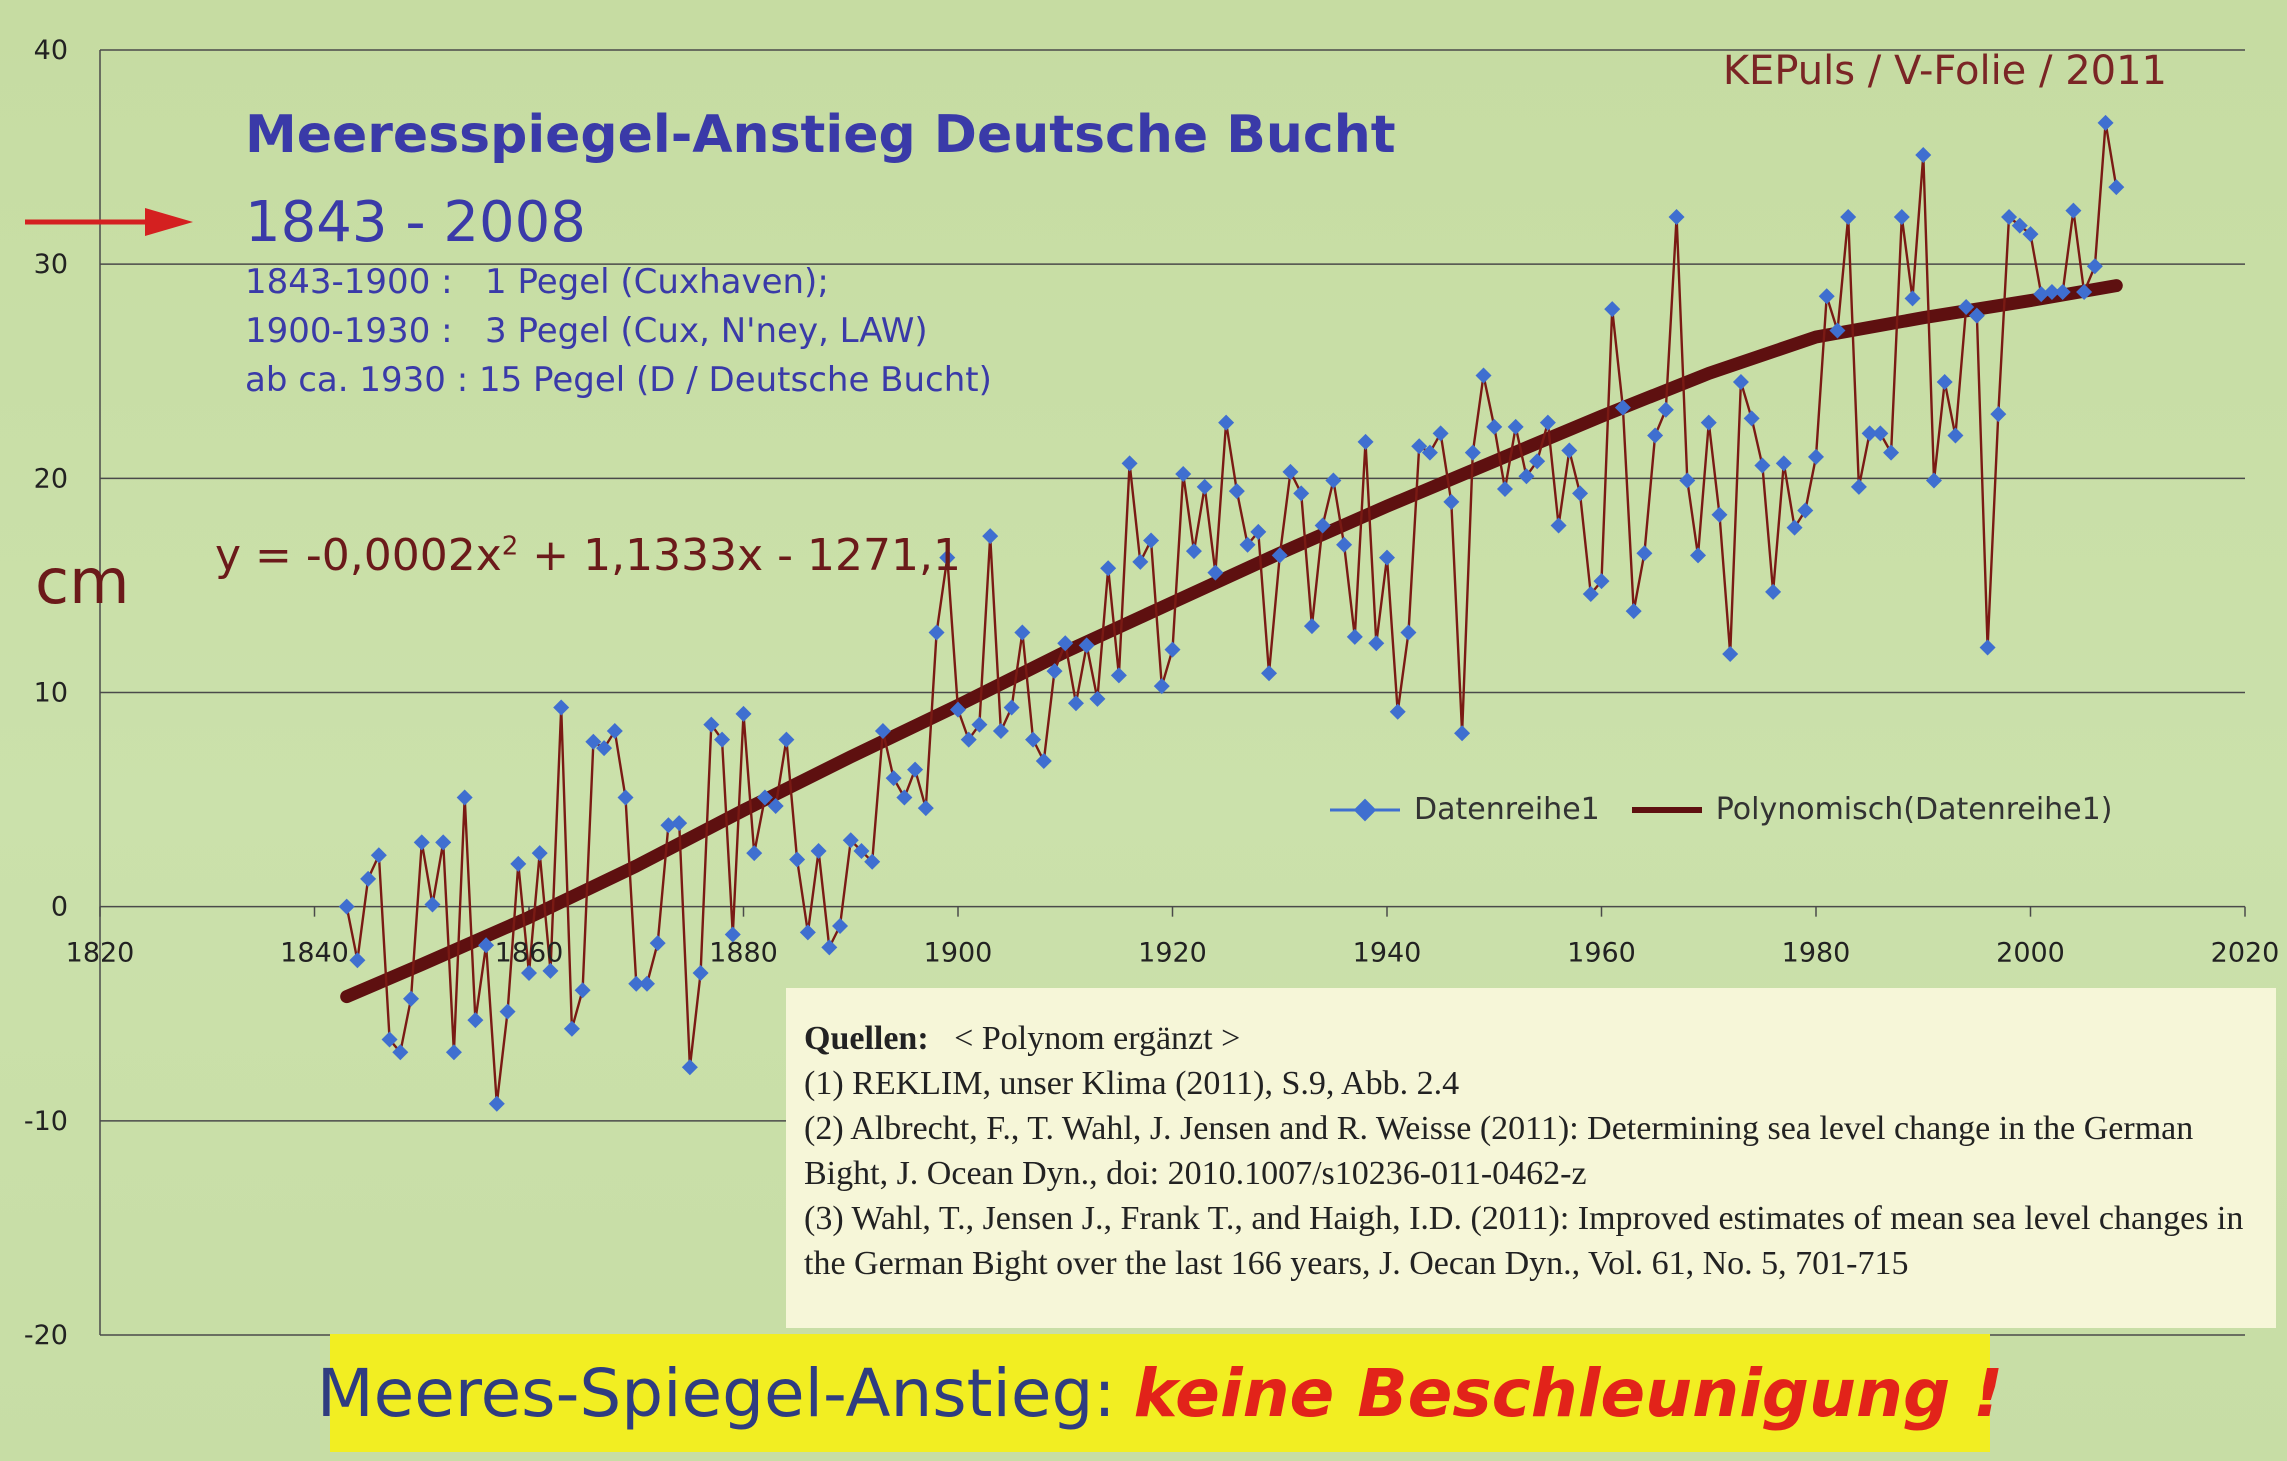 Image resolution: width=2287 pixels, height=1461 pixels. What do you see at coordinates (743, 953) in the screenshot?
I see `x-tick-label: 1880` at bounding box center [743, 953].